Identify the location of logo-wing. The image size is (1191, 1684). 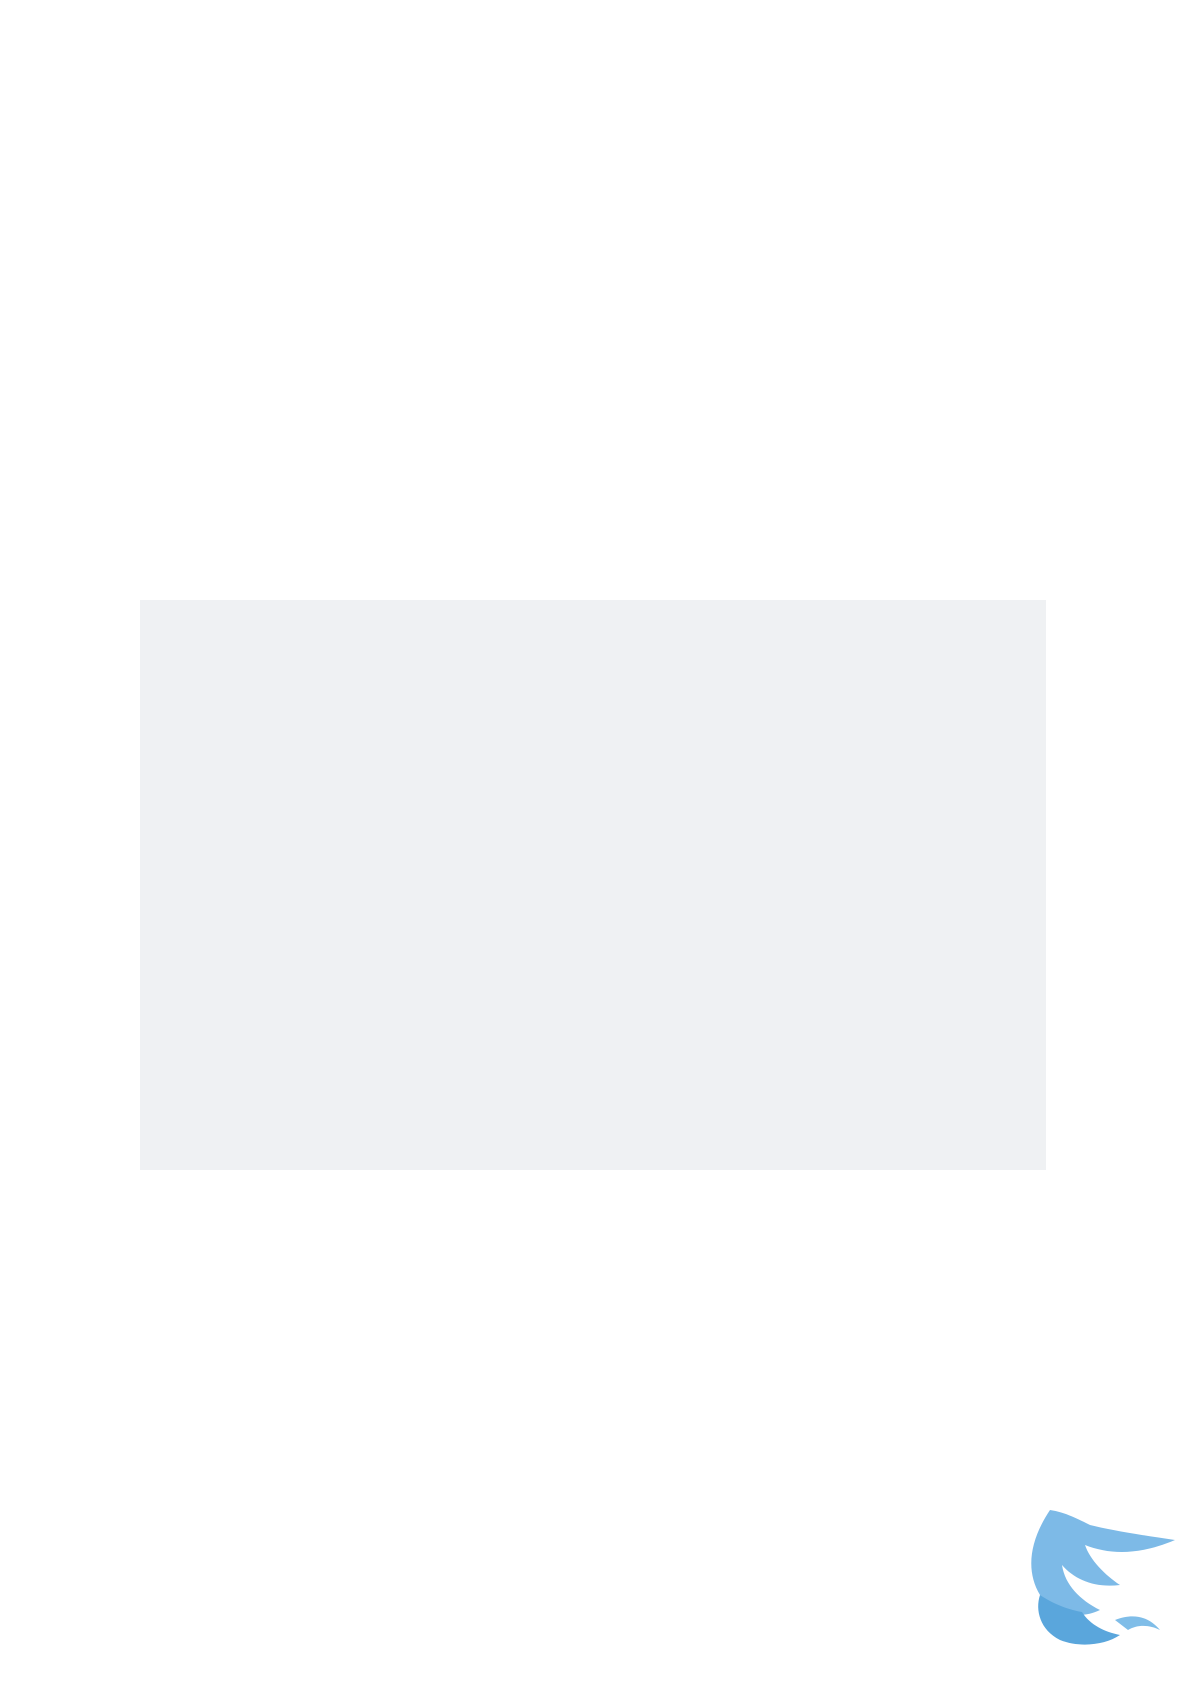
(1103, 1562).